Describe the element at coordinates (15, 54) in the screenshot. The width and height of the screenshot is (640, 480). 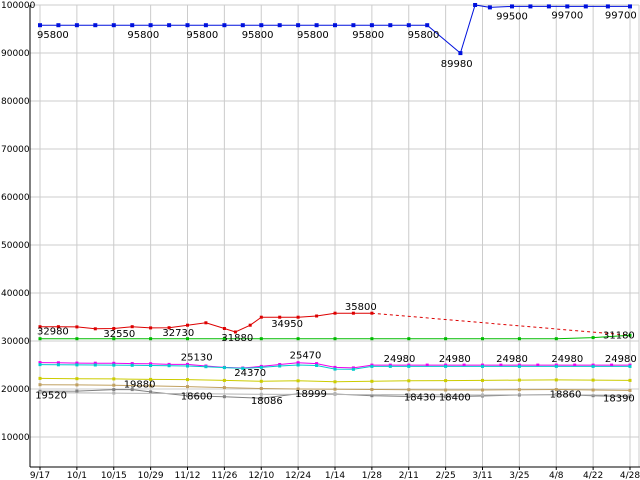
I see `y-tick-label: 90000` at that location.